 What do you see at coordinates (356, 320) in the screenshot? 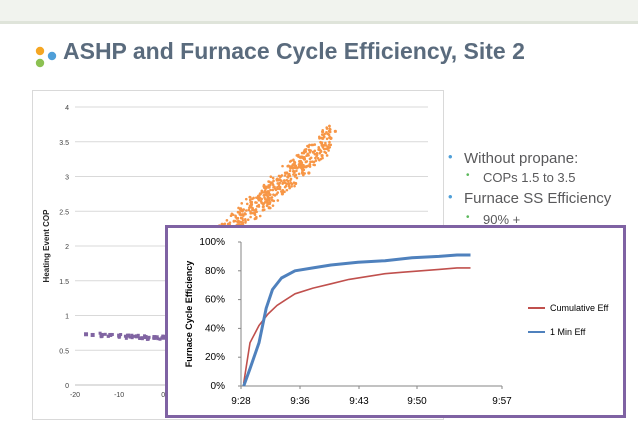
I see `series-line-1min` at bounding box center [356, 320].